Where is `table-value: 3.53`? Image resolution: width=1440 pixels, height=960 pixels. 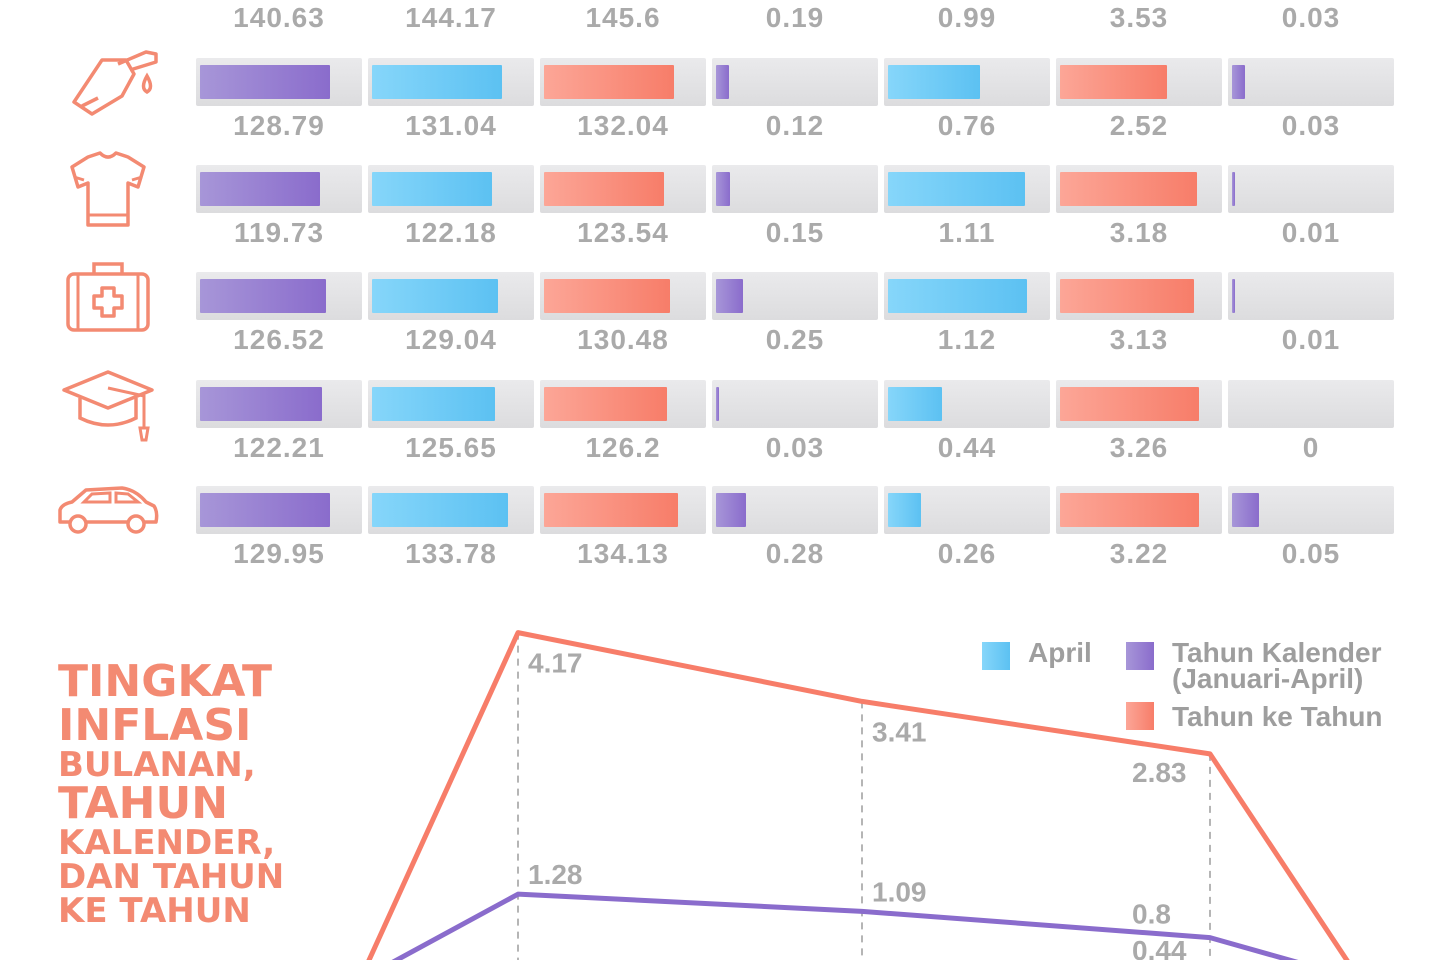
table-value: 3.53 is located at coordinates (1139, 17).